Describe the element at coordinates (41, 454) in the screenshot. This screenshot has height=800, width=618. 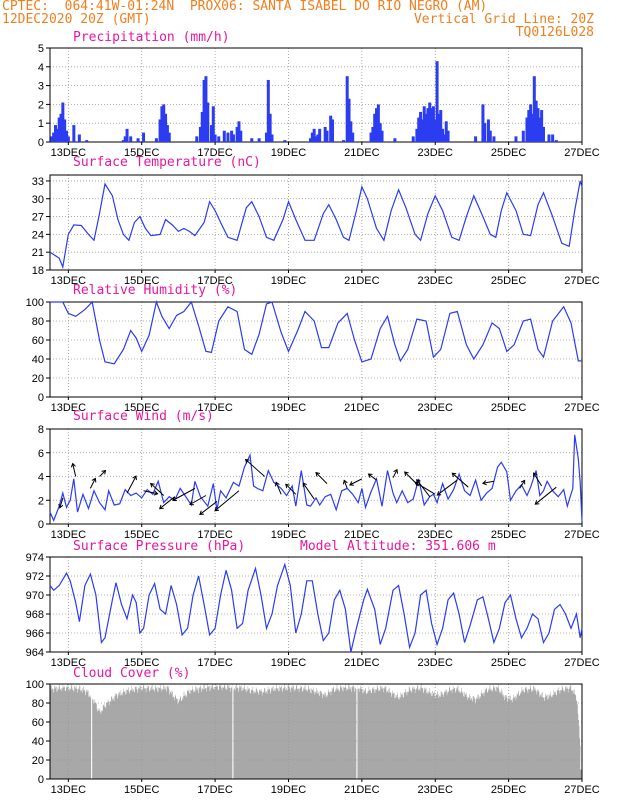
I see `y-tick-label: 6` at that location.